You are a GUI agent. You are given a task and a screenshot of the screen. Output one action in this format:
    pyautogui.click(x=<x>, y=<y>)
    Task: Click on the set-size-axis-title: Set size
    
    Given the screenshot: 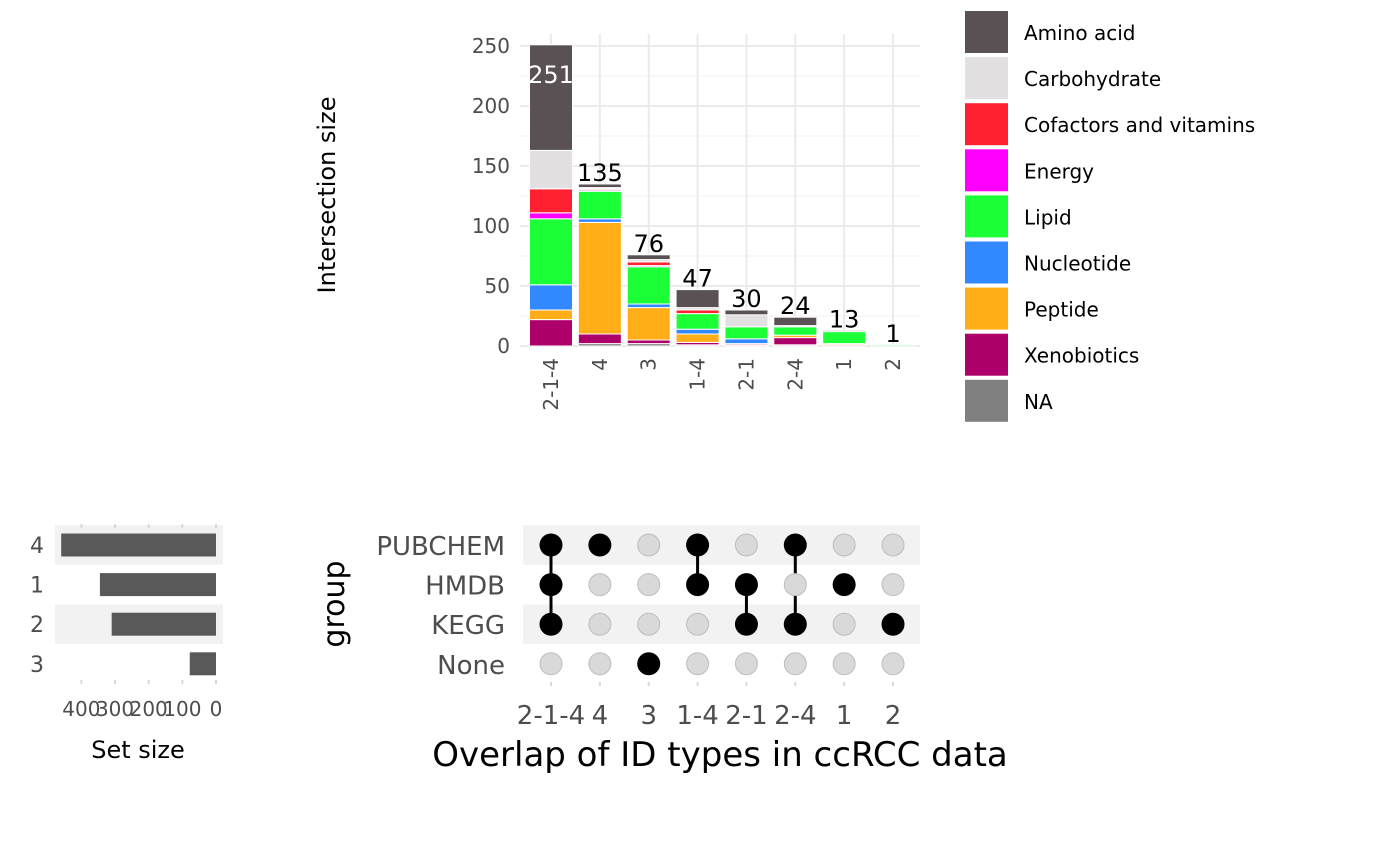 What is the action you would take?
    pyautogui.click(x=138, y=750)
    